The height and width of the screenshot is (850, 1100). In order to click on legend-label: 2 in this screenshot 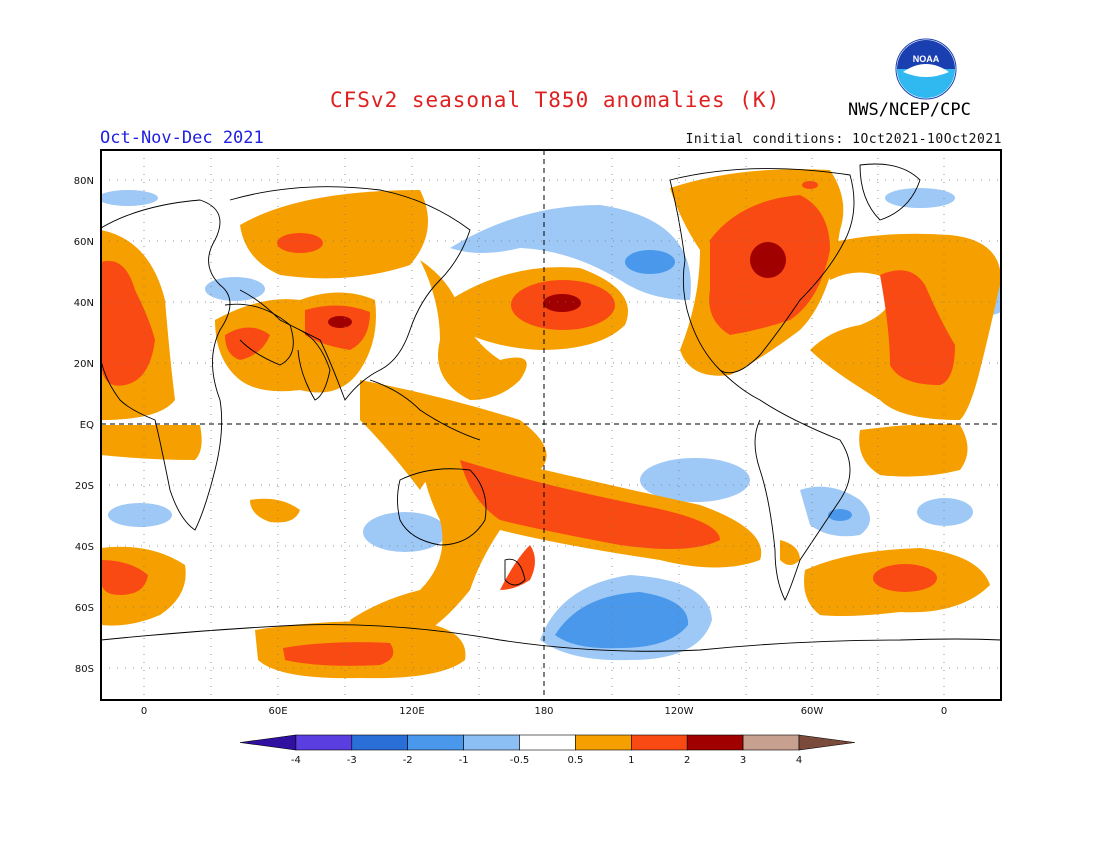, I will do `click(687, 760)`.